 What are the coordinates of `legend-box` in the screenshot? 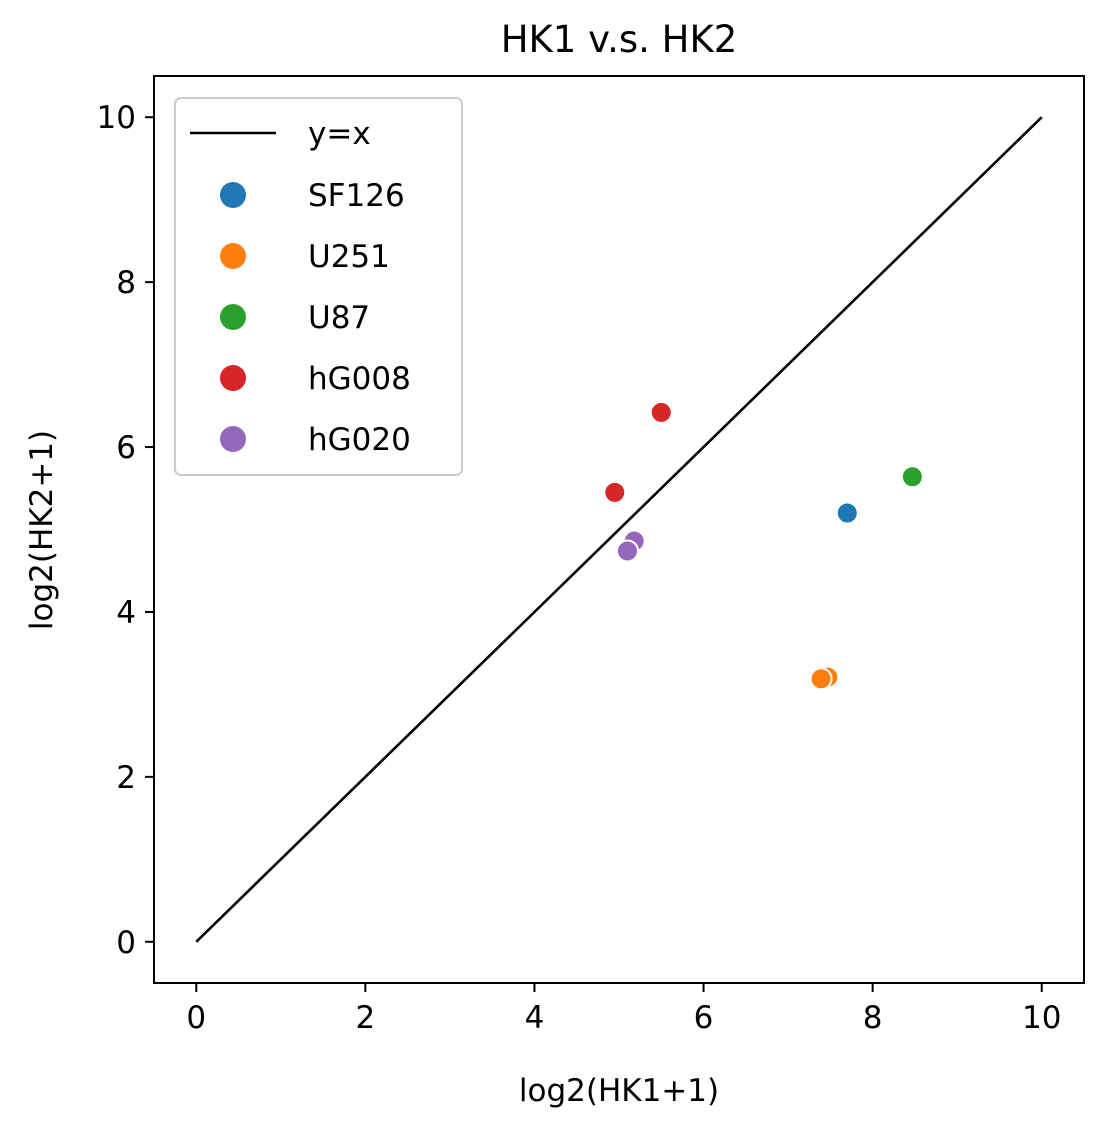 It's located at (318, 286).